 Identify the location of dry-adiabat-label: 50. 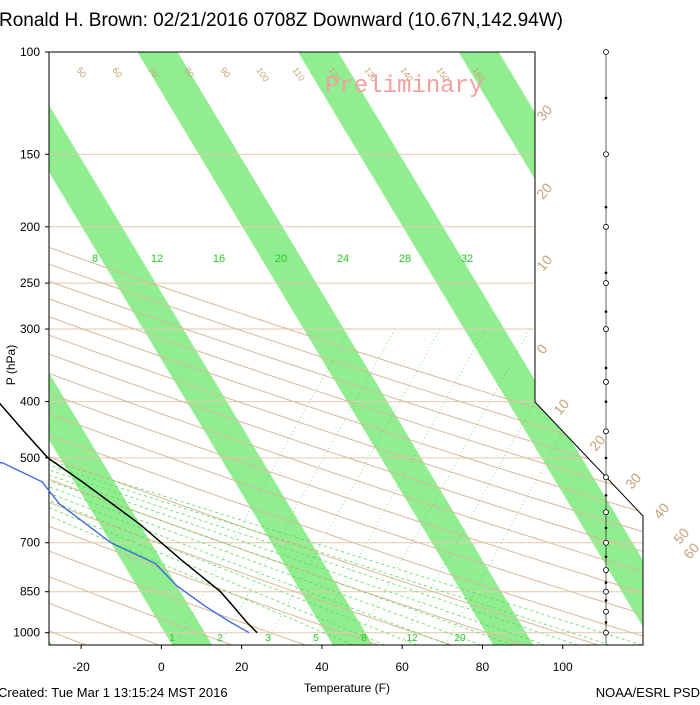
(81, 72).